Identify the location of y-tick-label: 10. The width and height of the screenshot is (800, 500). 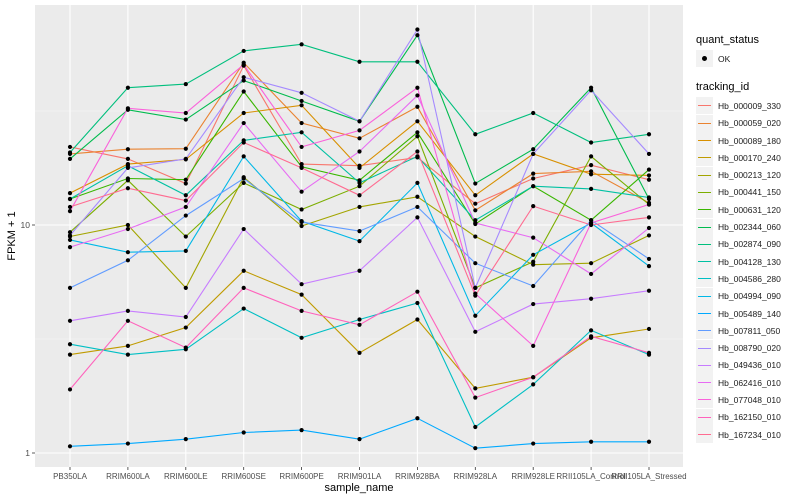
(26, 225).